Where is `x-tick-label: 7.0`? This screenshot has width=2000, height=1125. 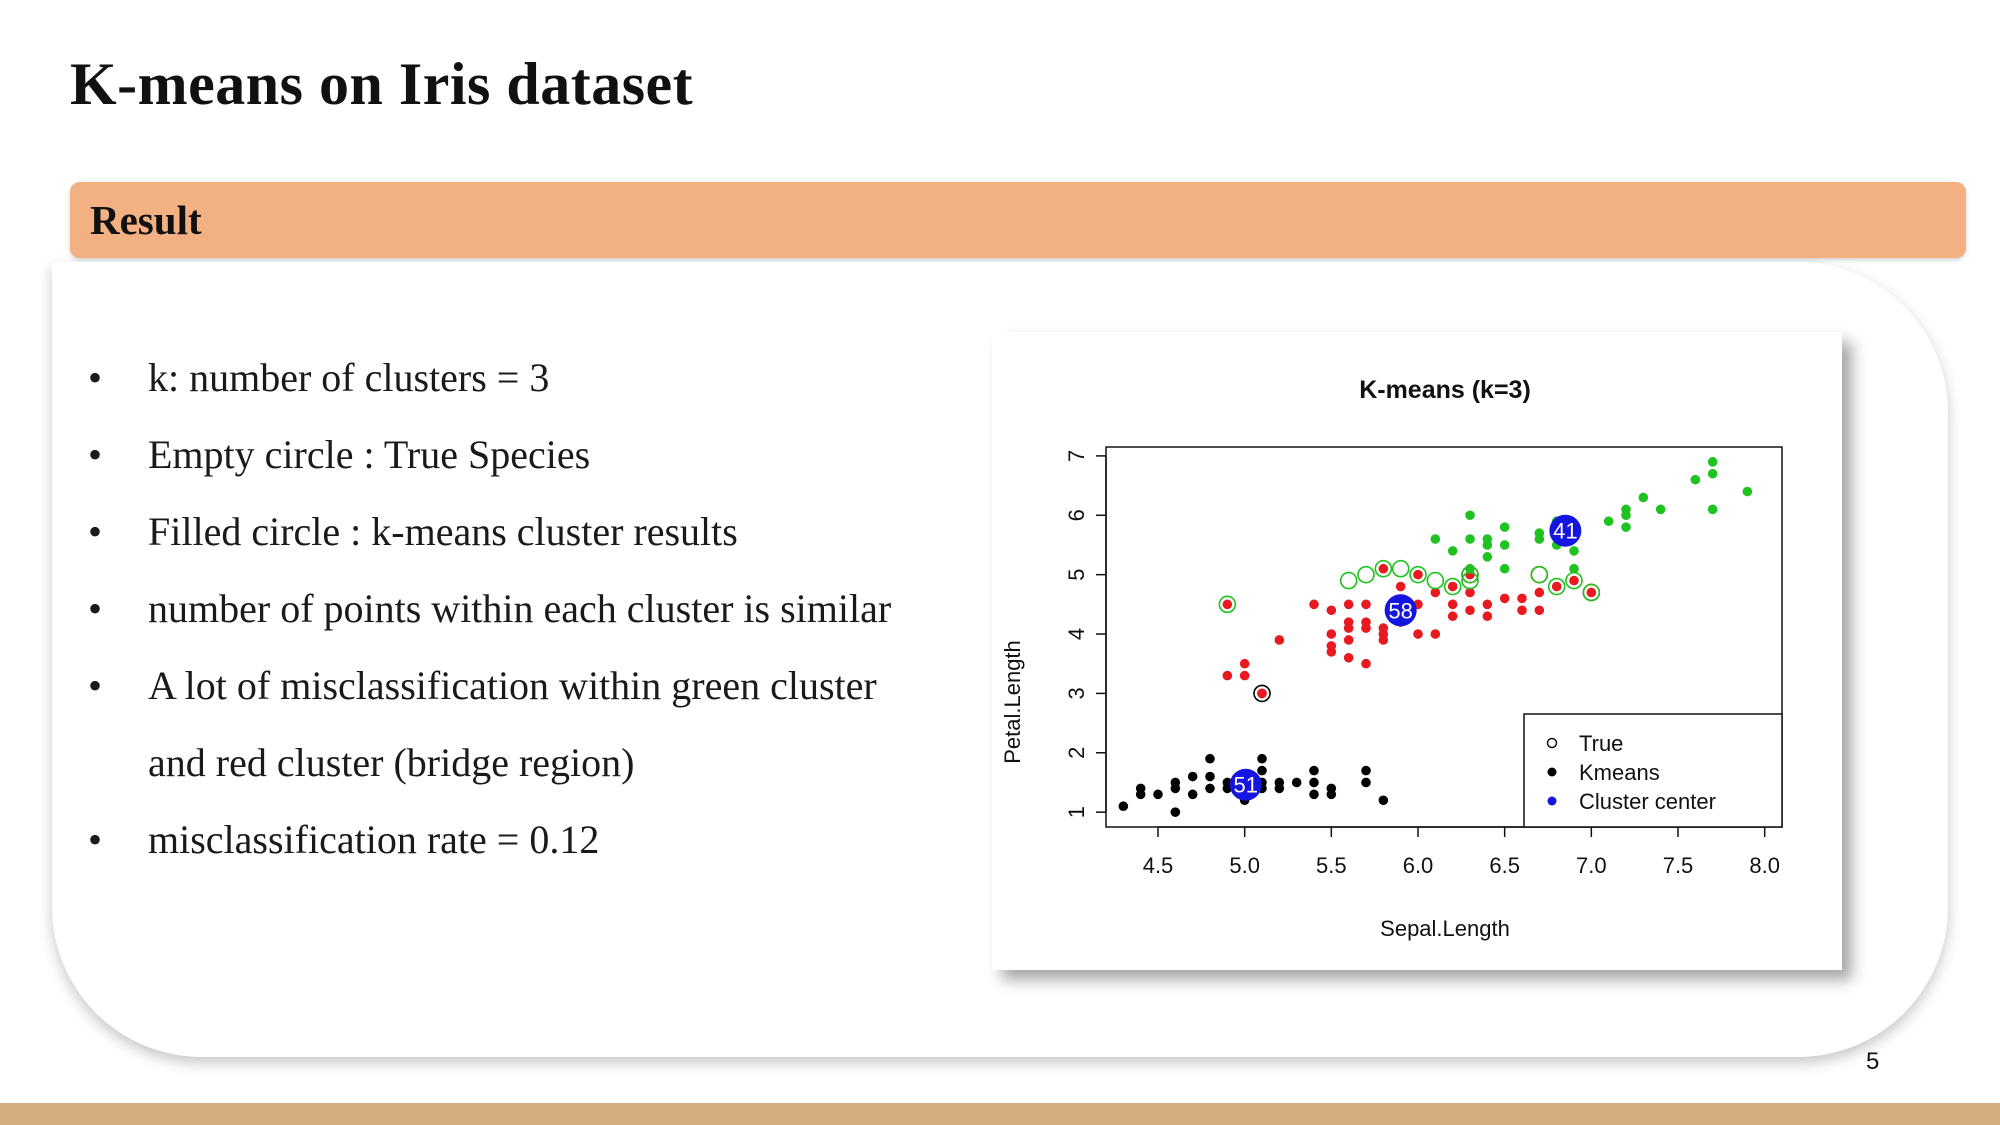 x-tick-label: 7.0 is located at coordinates (1591, 865).